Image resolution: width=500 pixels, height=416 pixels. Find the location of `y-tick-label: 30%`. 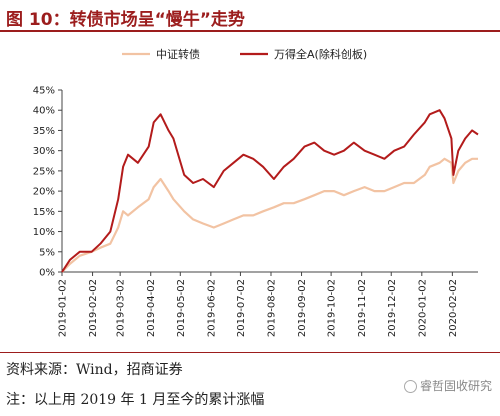

y-tick-label: 30% is located at coordinates (44, 151).